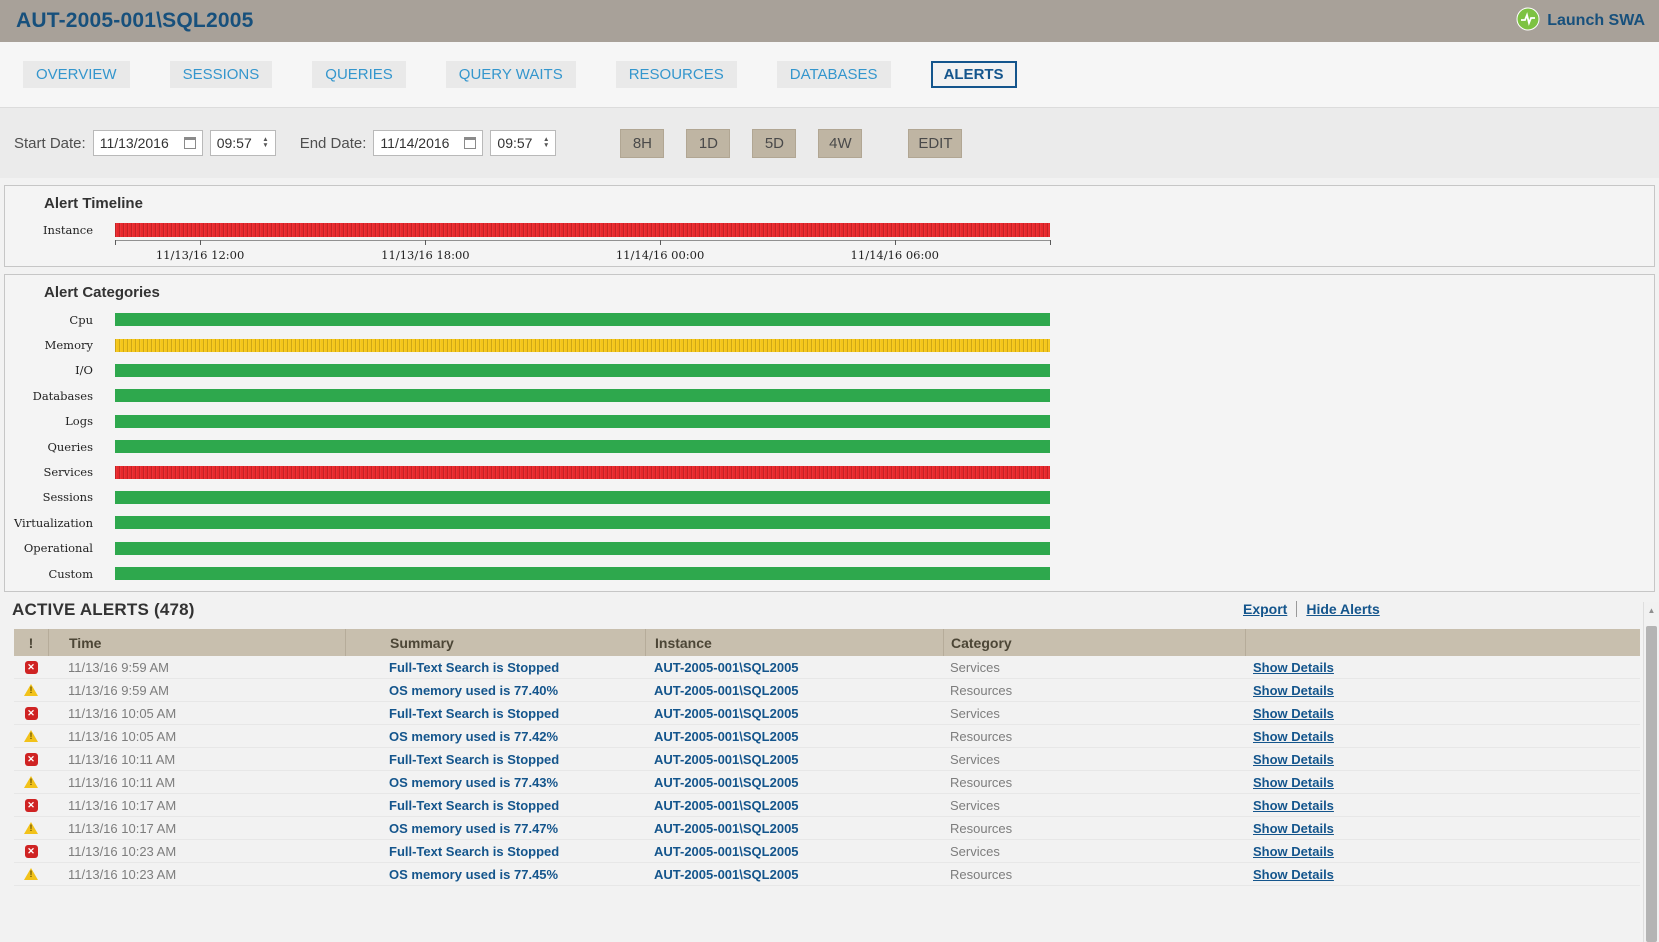 Image resolution: width=1659 pixels, height=942 pixels. What do you see at coordinates (741, 143) in the screenshot?
I see `range-buttons: 8H 1D 5D 4W` at bounding box center [741, 143].